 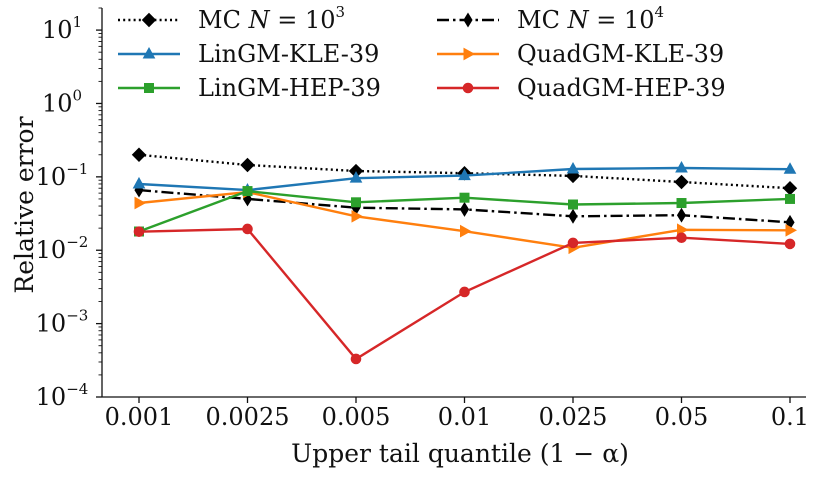 I want to click on legend-label: QuadGM-HEP-39, so click(x=621, y=88).